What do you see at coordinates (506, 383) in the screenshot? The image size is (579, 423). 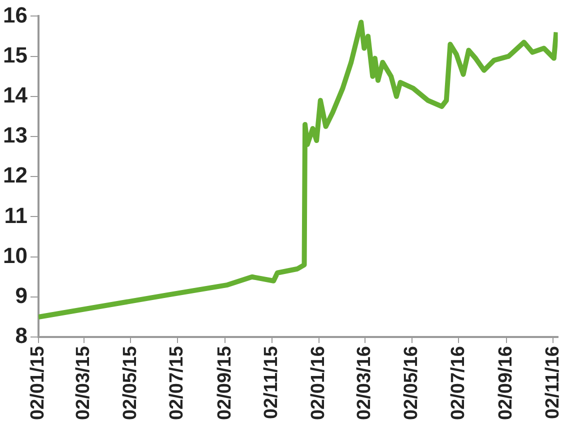 I see `x-tick-label: 02/09/16` at bounding box center [506, 383].